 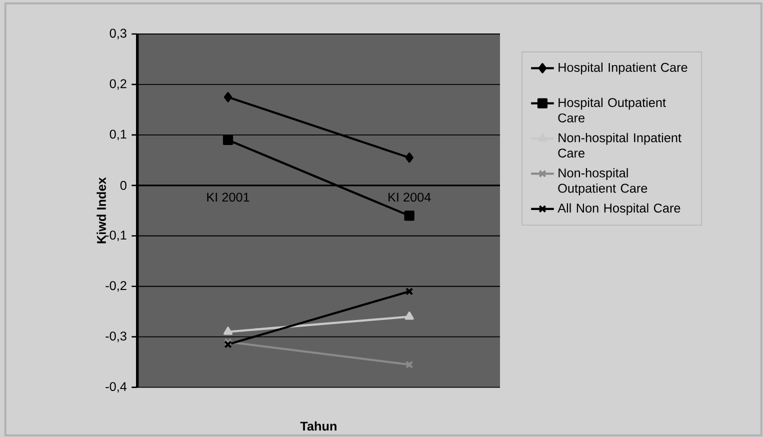 I want to click on legend-label: Non-hospital Outpatient Care, so click(x=603, y=182).